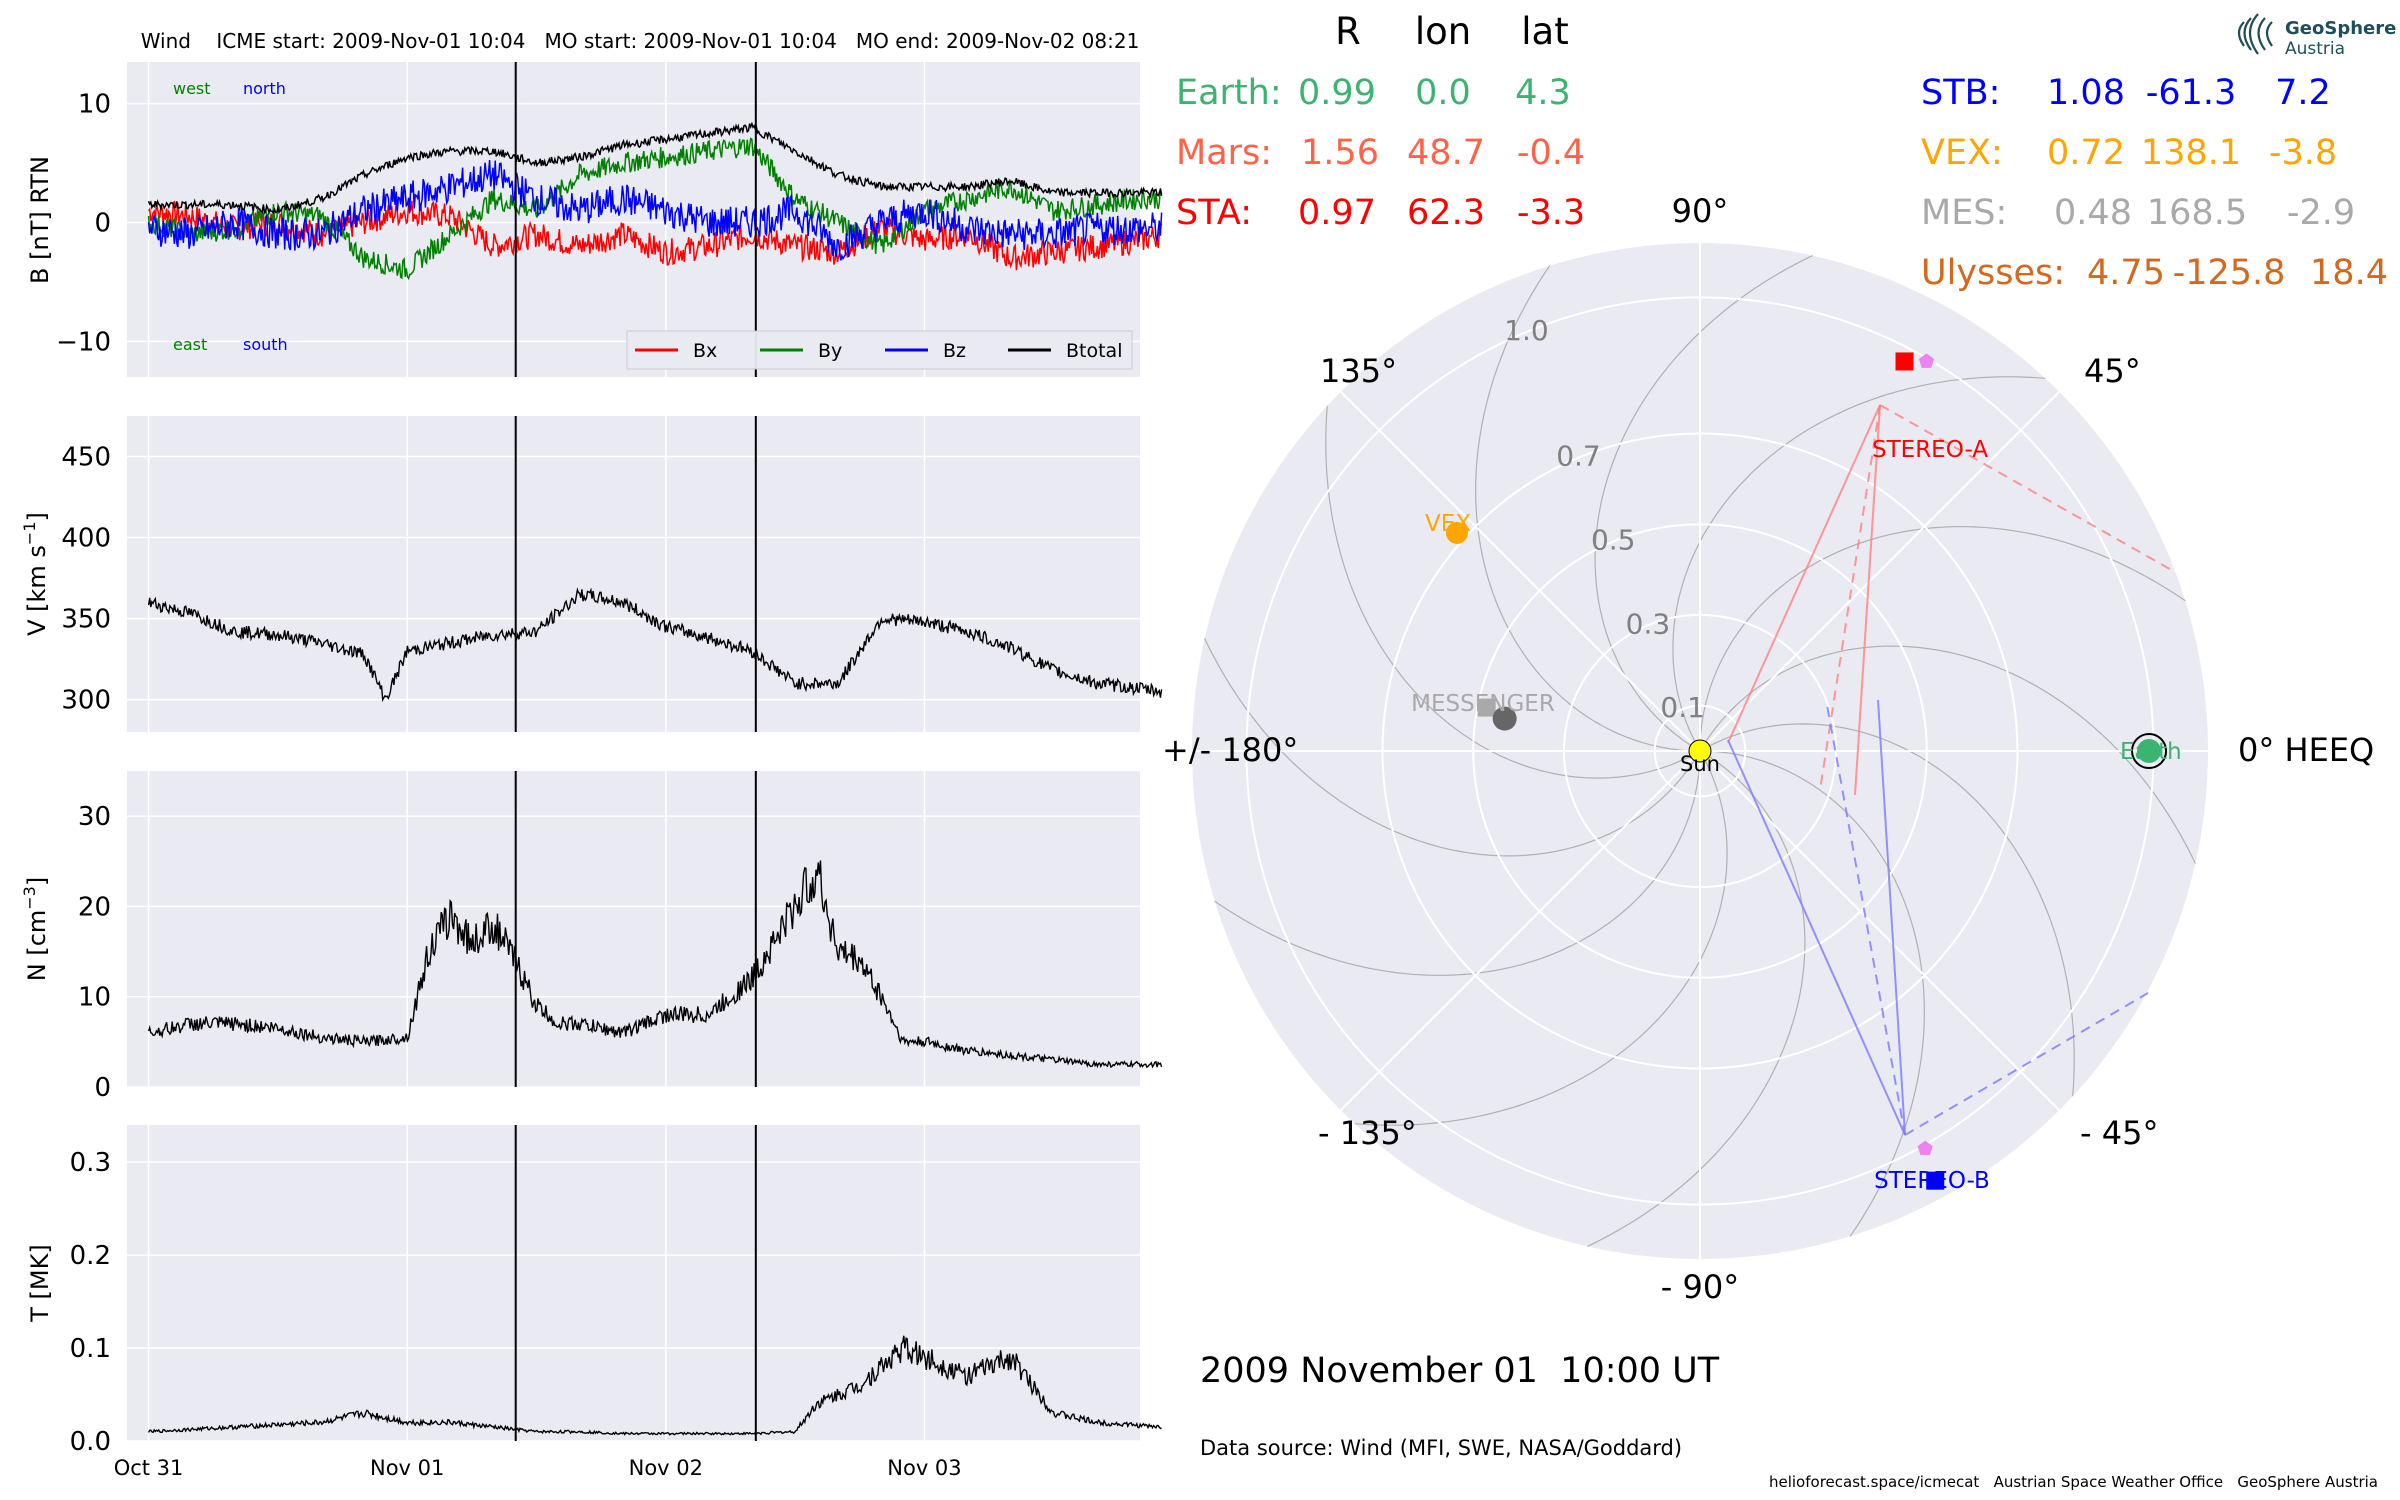 The width and height of the screenshot is (2400, 1500). Describe the element at coordinates (40, 220) in the screenshot. I see `panel-b-ylabel: B [nT] RTN` at that location.